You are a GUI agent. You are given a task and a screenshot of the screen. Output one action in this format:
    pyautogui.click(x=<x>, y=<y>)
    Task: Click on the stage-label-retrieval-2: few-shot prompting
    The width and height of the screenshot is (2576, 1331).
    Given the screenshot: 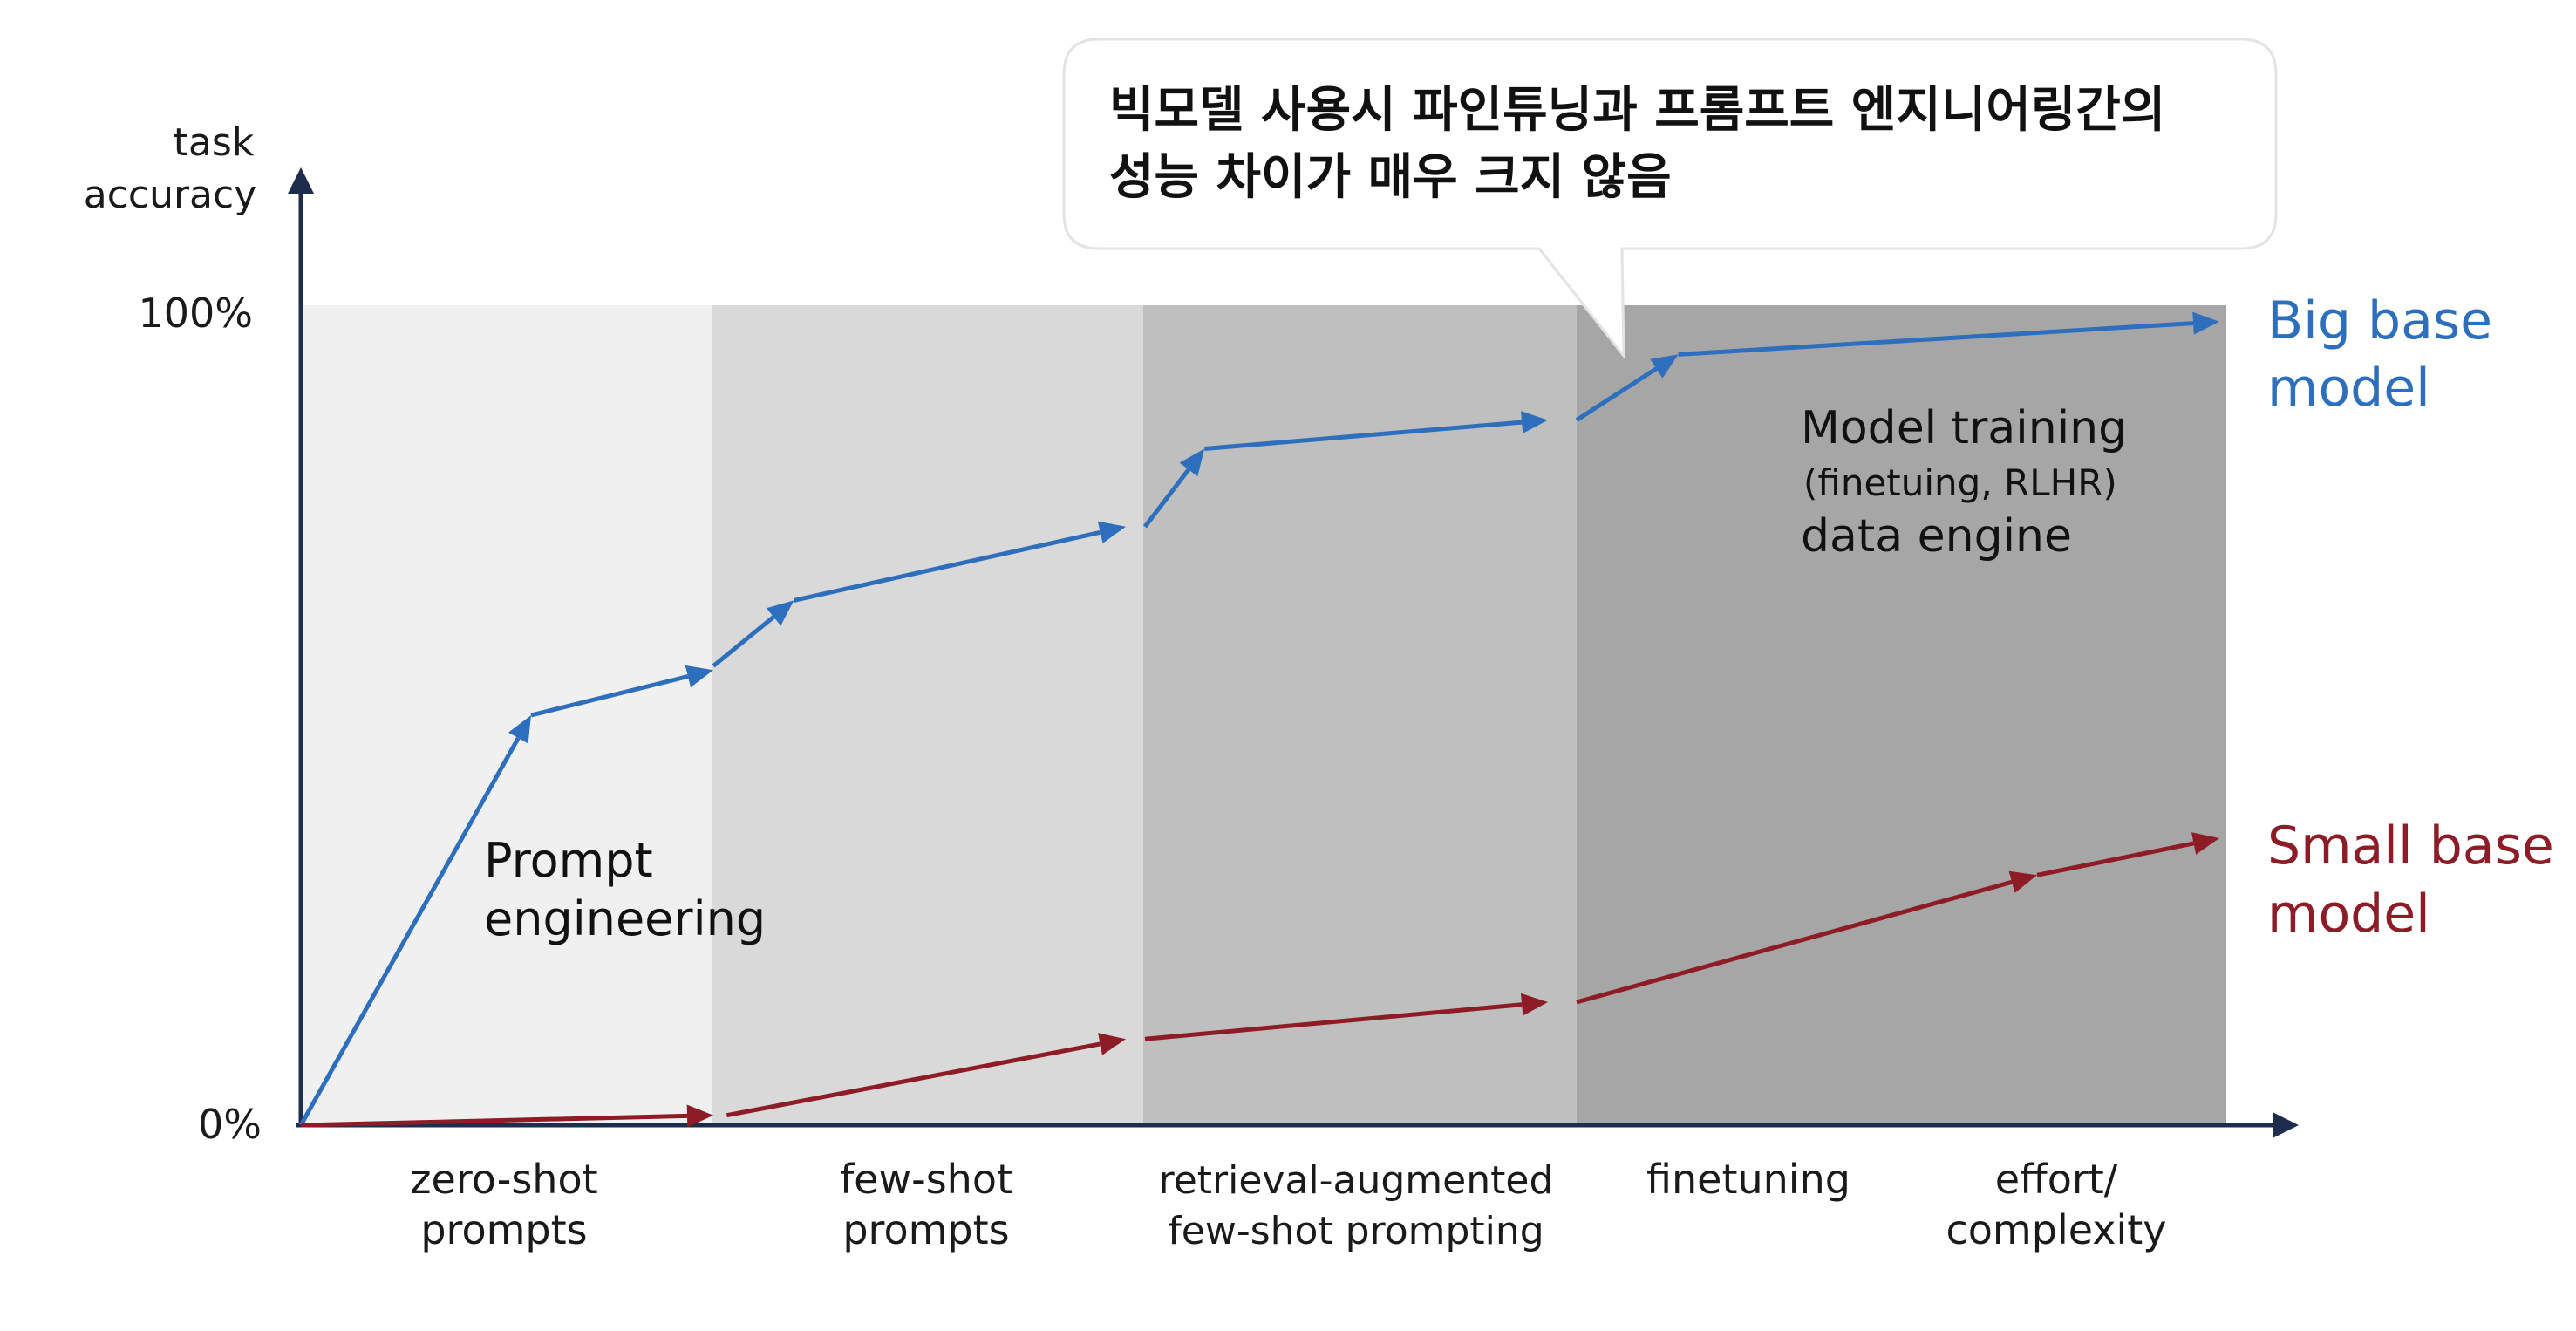 What is the action you would take?
    pyautogui.click(x=1356, y=1231)
    